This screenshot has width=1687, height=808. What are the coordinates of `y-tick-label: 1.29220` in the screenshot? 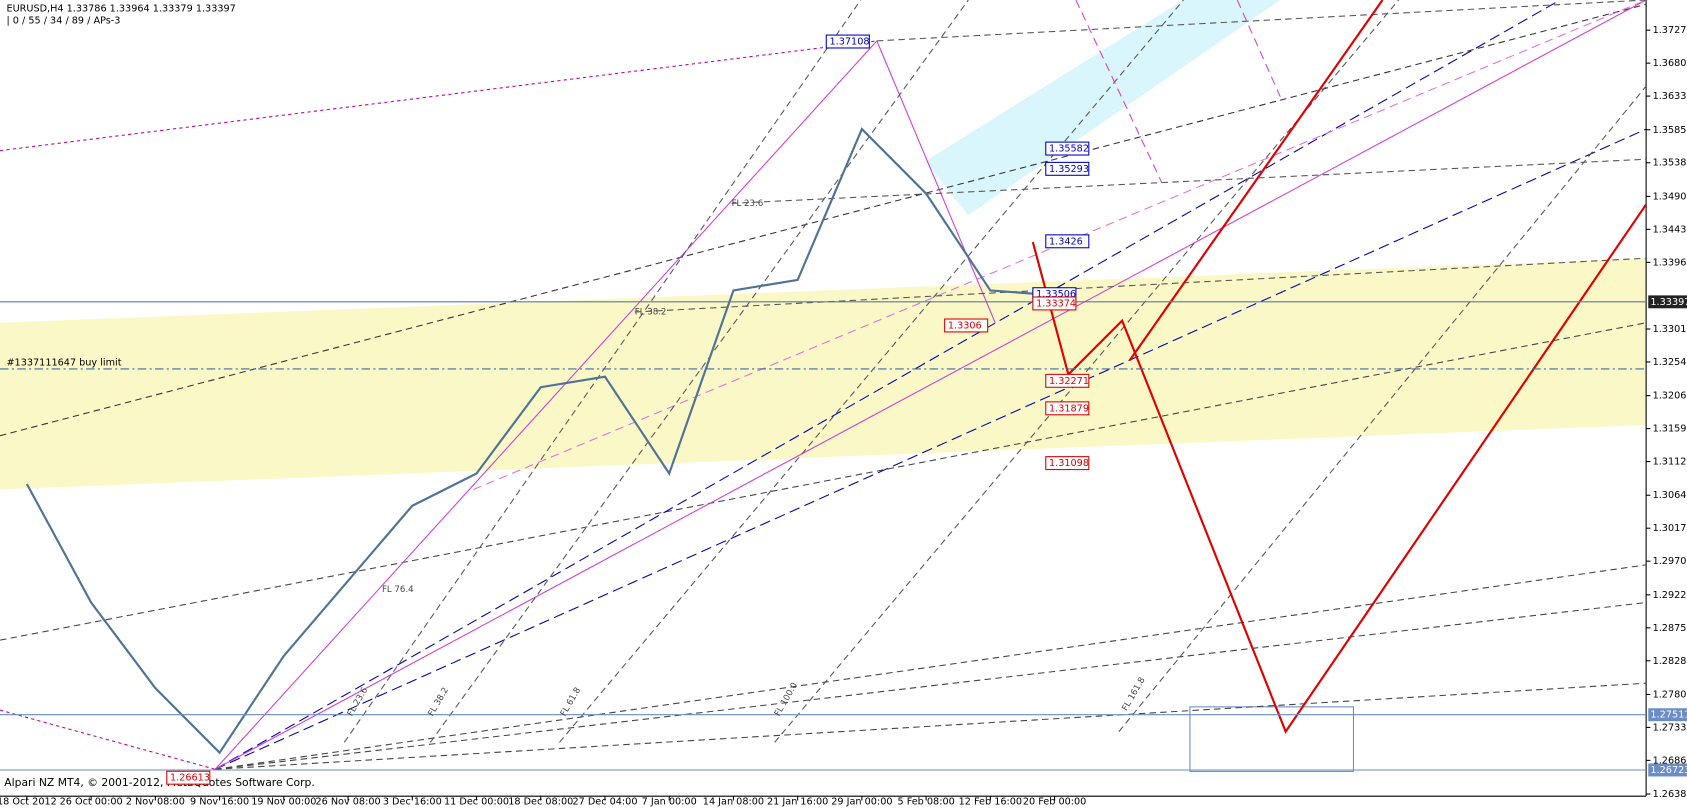 It's located at (1670, 595).